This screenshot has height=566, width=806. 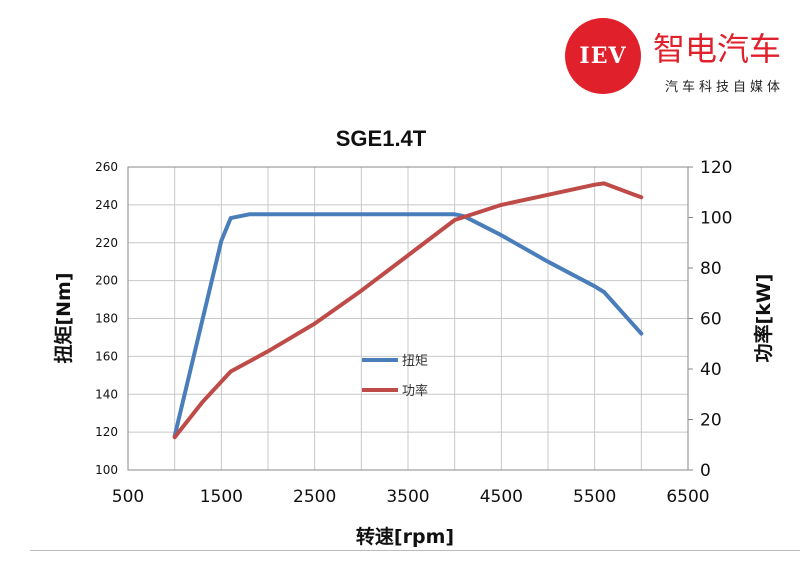 I want to click on y-right-tick-label: 0, so click(x=705, y=471).